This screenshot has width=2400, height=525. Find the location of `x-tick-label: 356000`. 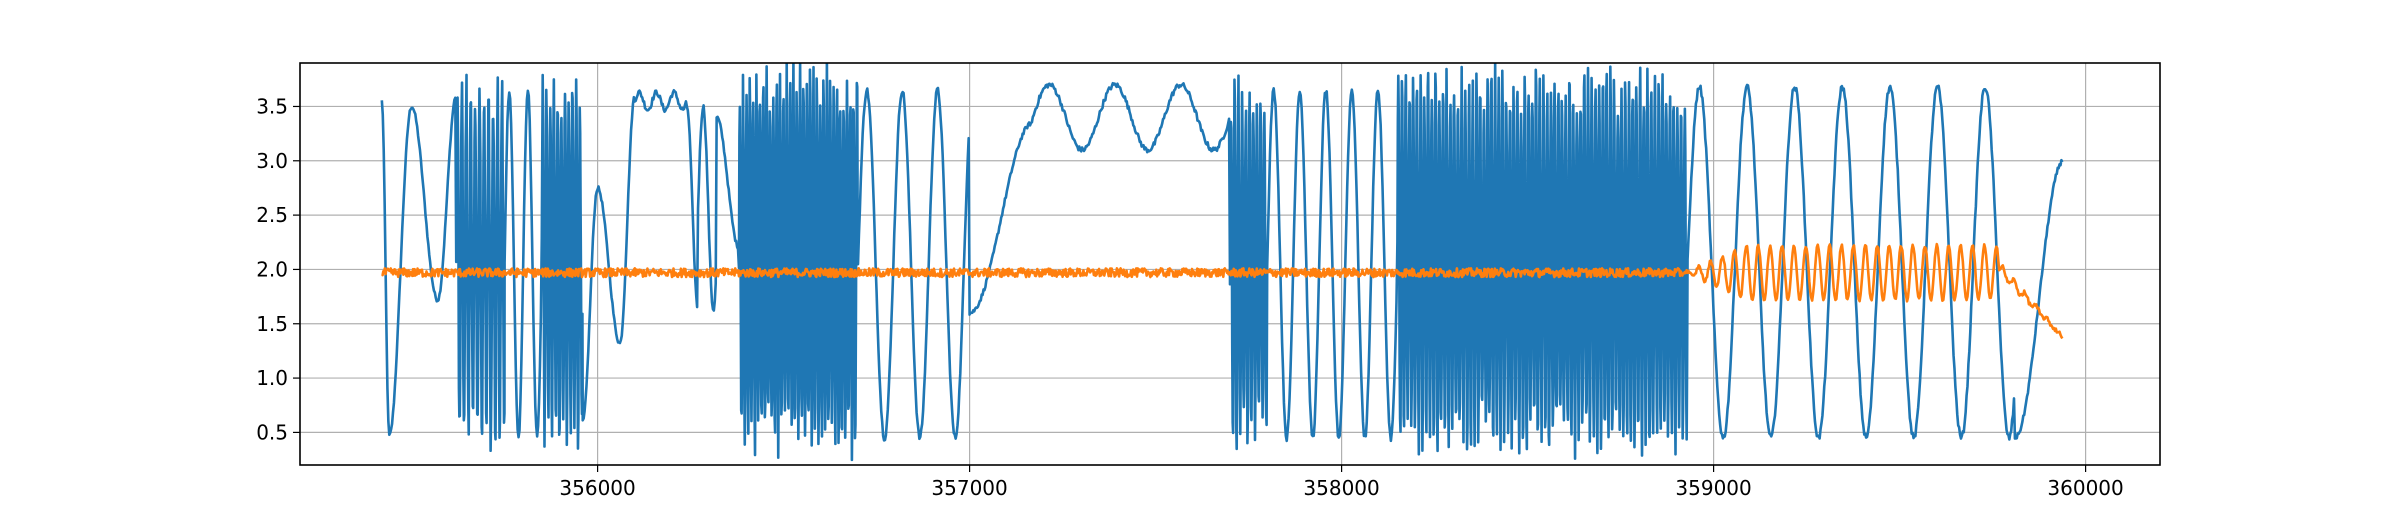

x-tick-label: 356000 is located at coordinates (597, 488).